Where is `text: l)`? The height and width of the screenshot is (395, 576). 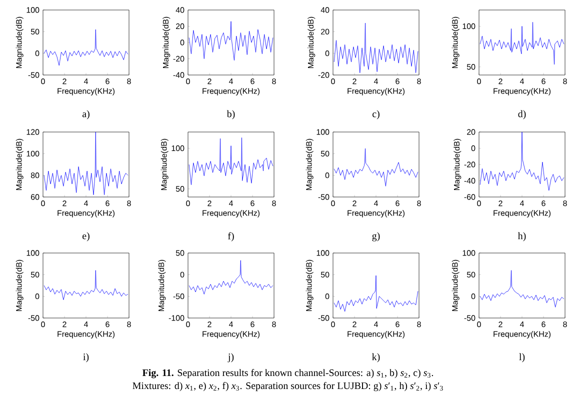 text: l) is located at coordinates (522, 357).